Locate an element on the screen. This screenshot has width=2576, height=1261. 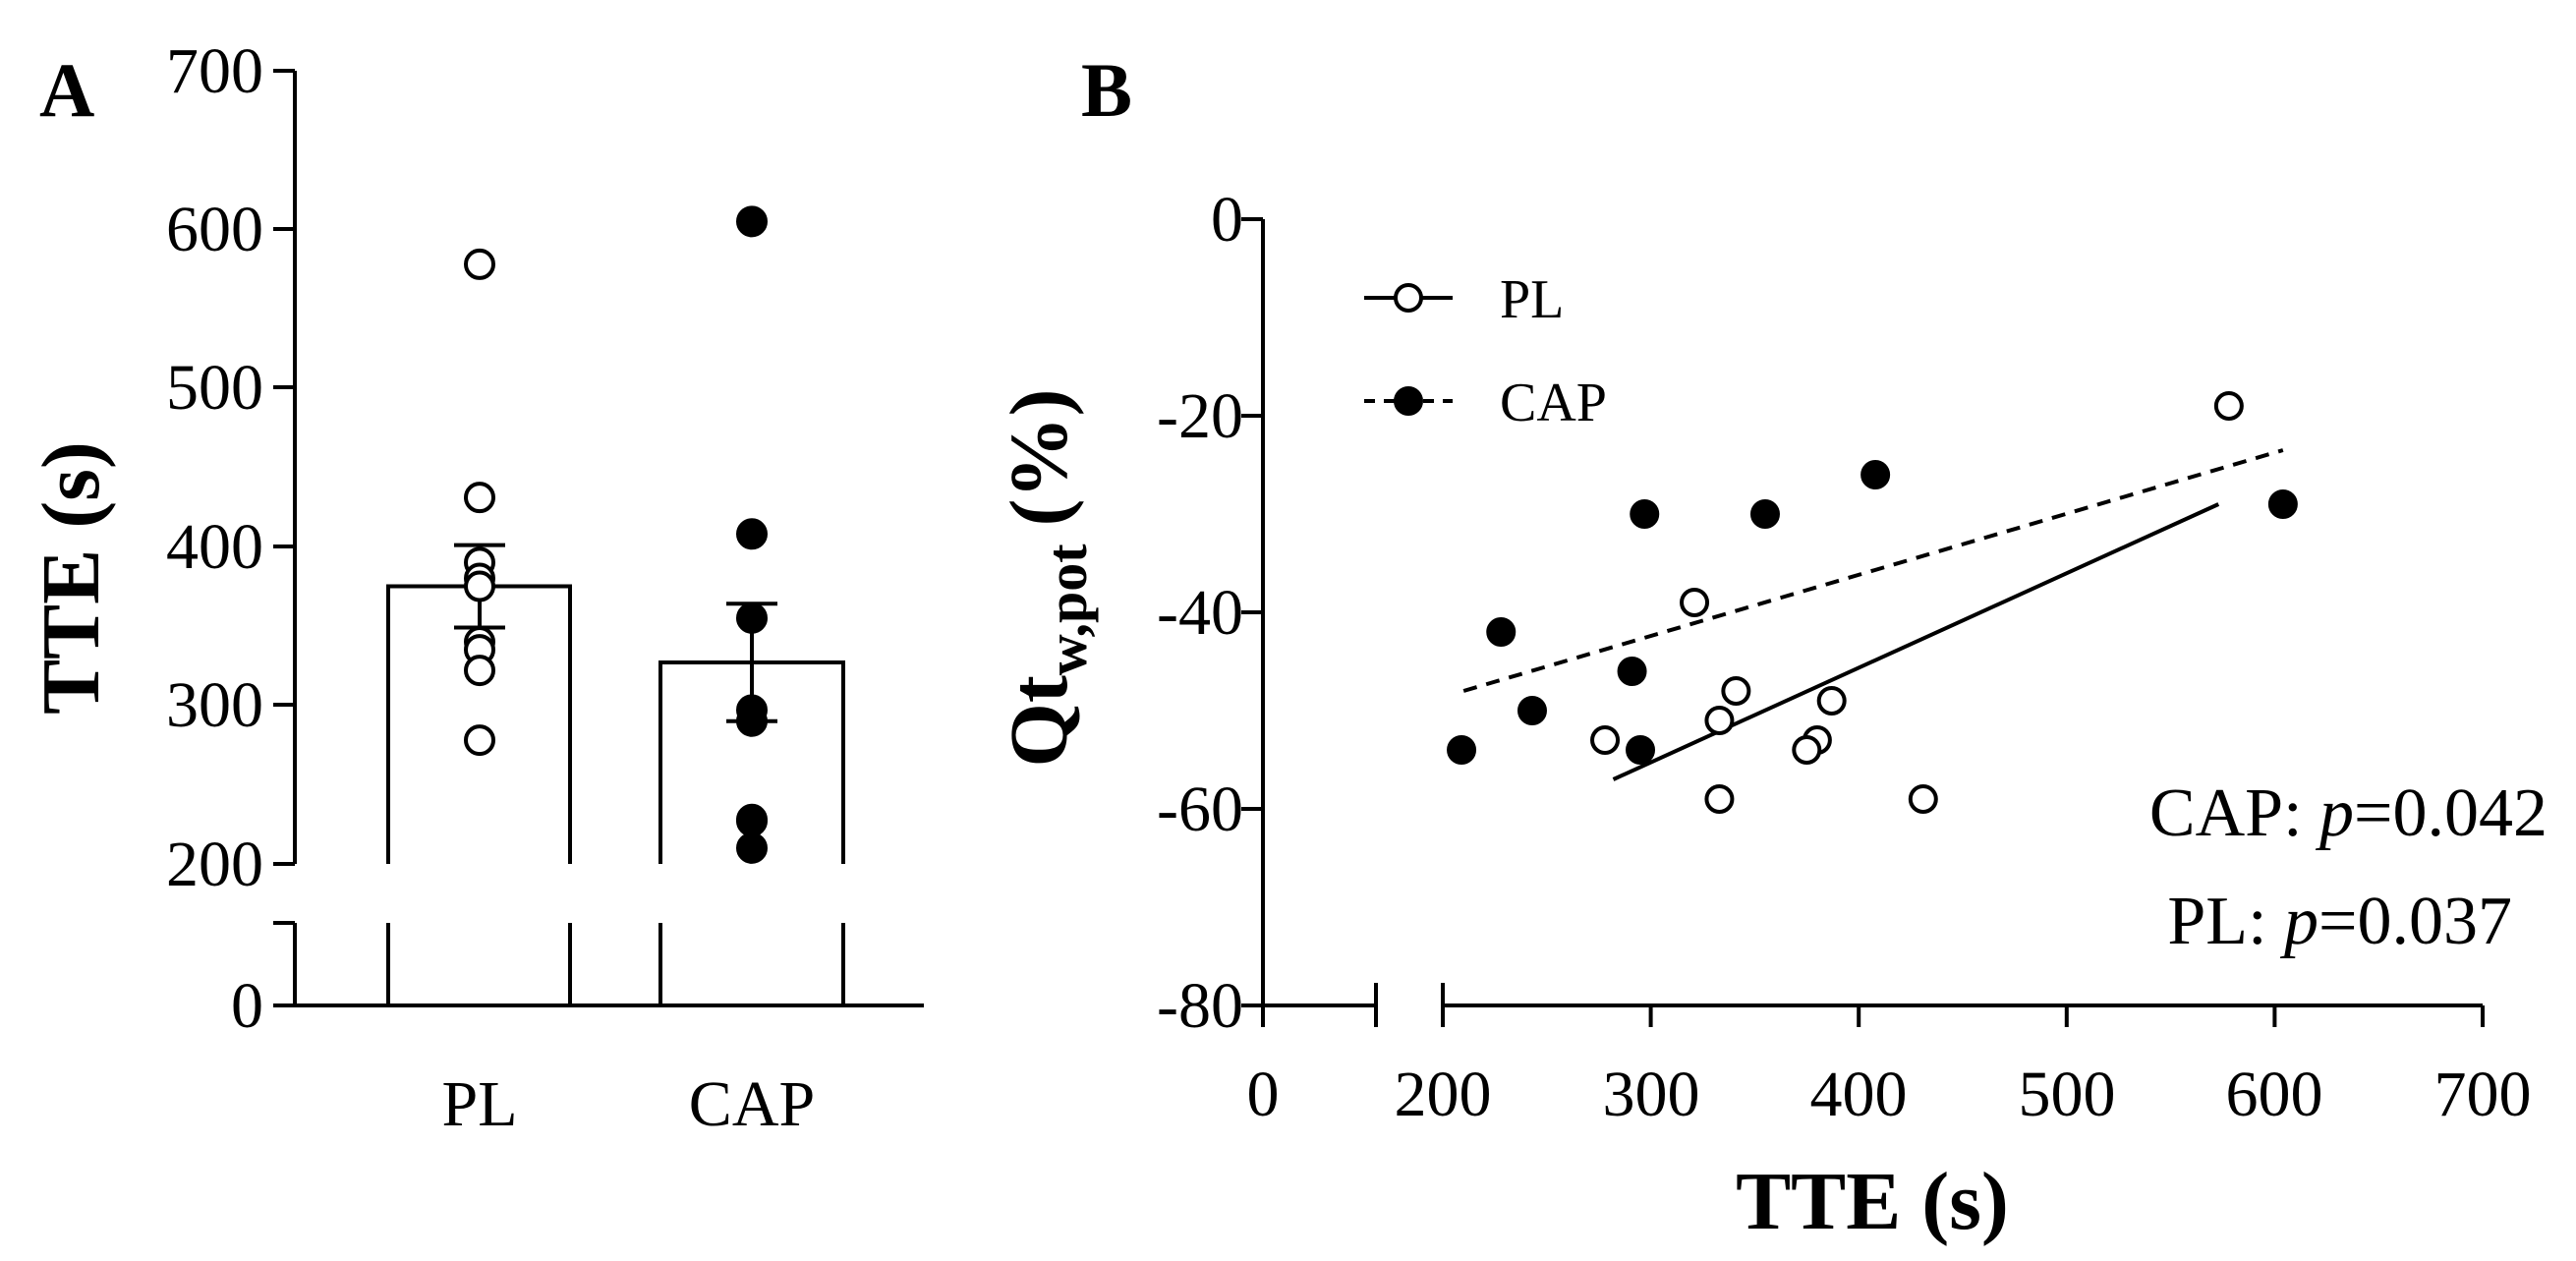
panel-b-ytick-label: -40 is located at coordinates (1200, 613).